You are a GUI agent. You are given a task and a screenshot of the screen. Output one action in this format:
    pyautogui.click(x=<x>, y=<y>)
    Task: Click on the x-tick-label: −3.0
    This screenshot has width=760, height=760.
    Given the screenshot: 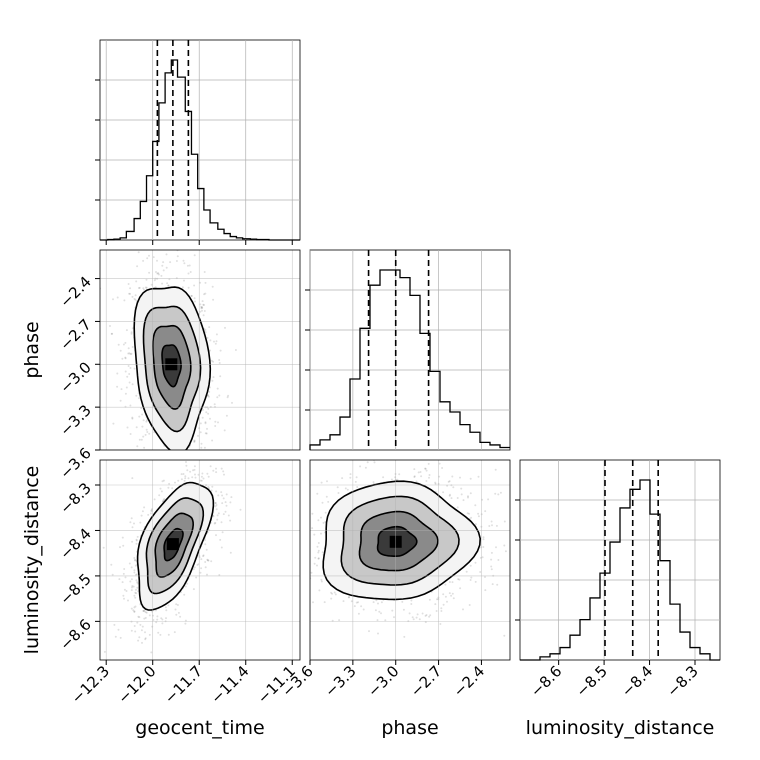 What is the action you would take?
    pyautogui.click(x=383, y=681)
    